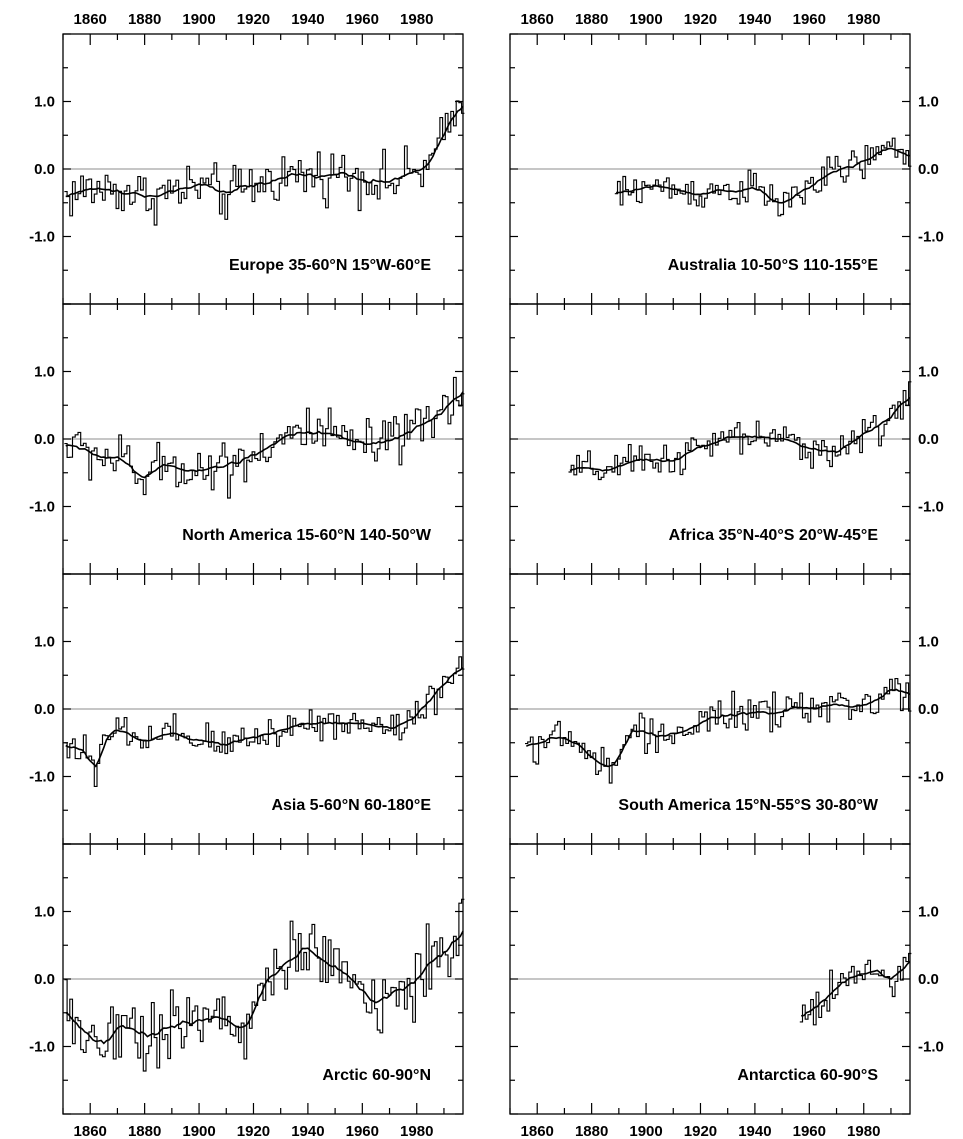  Describe the element at coordinates (773, 265) in the screenshot. I see `panel-2-region-title: Australia 10-50°S 110-155°E` at that location.